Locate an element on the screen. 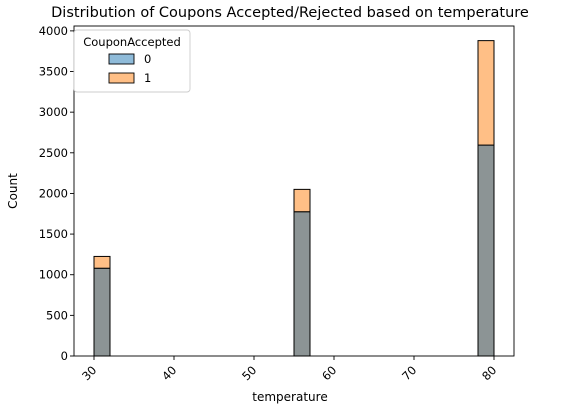 This screenshot has width=564, height=409. y-axis: 0 500 1000 1500 2000 2500 3000 3500 4000 is located at coordinates (56, 193).